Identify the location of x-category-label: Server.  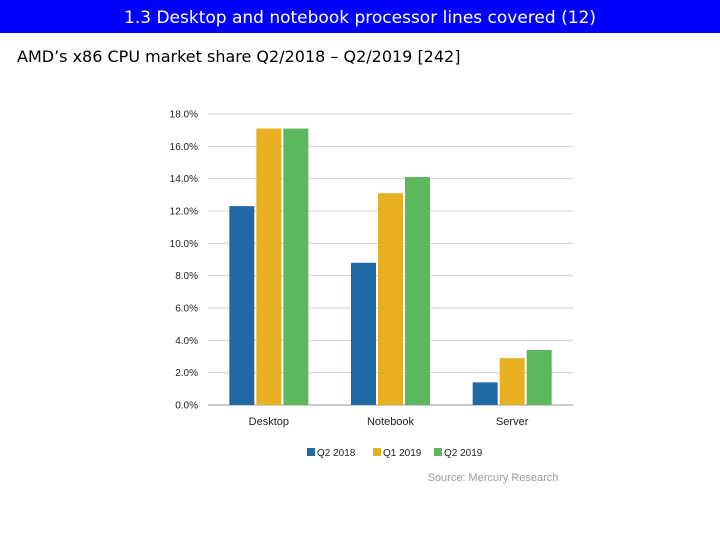
(512, 422).